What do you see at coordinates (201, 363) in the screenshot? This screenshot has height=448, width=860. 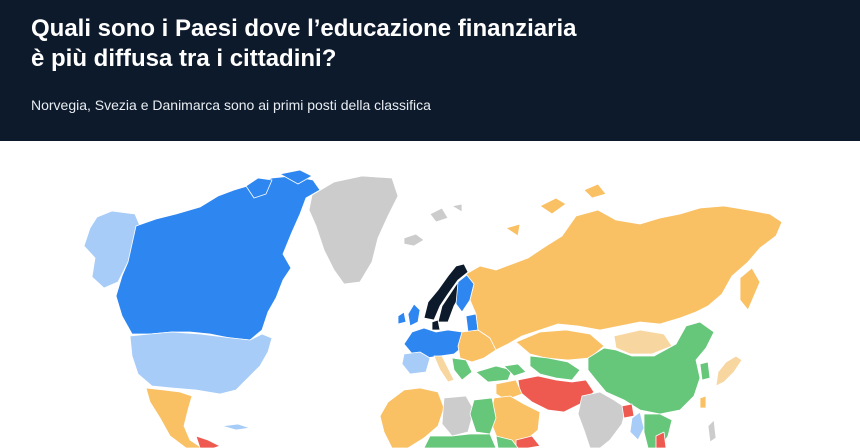 I see `region-usa` at bounding box center [201, 363].